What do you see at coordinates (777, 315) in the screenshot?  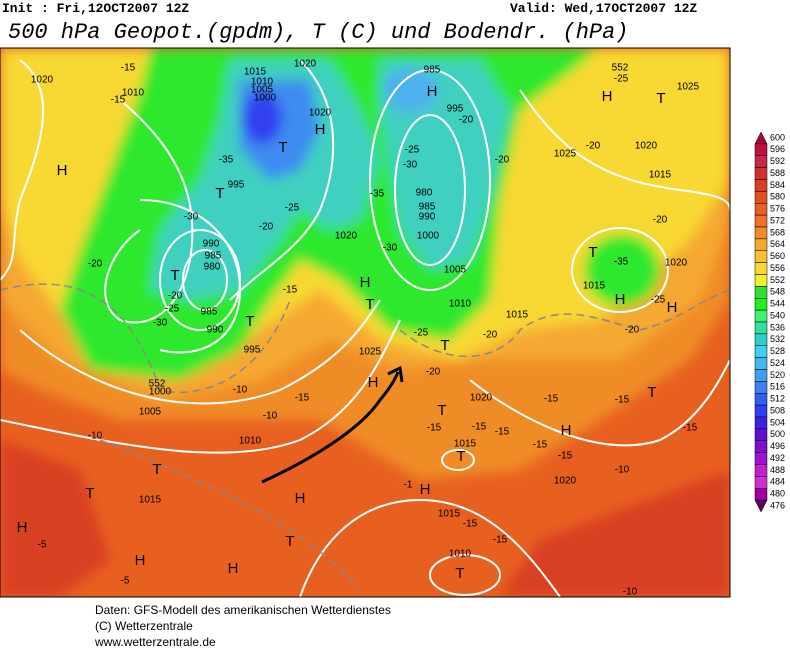 I see `legend-label: 540` at bounding box center [777, 315].